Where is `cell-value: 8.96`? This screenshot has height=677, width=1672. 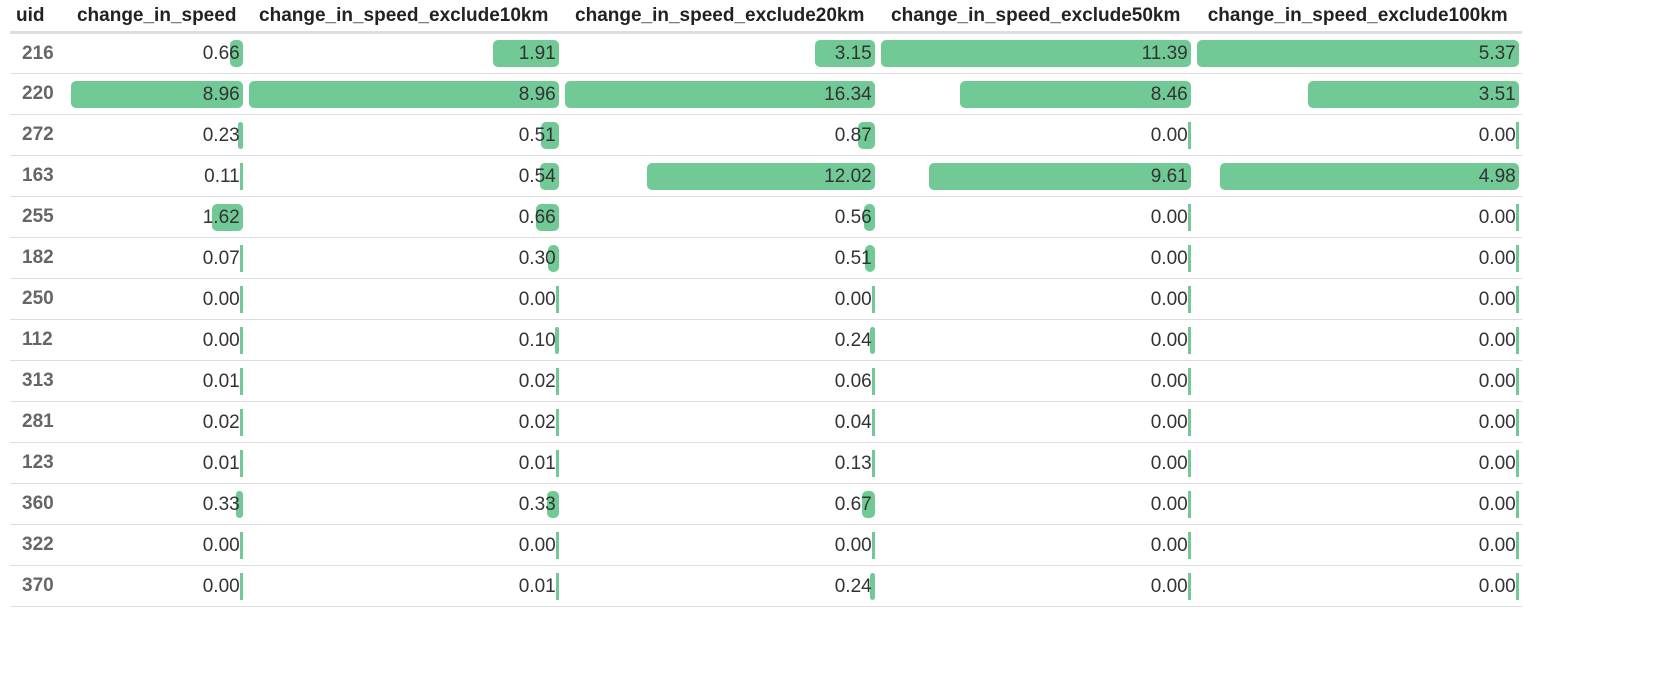
cell-value: 8.96 is located at coordinates (537, 94).